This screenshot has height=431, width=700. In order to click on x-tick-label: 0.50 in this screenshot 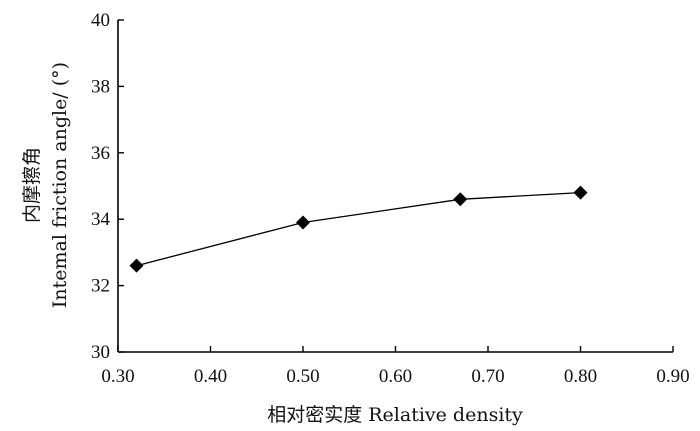, I will do `click(302, 376)`.